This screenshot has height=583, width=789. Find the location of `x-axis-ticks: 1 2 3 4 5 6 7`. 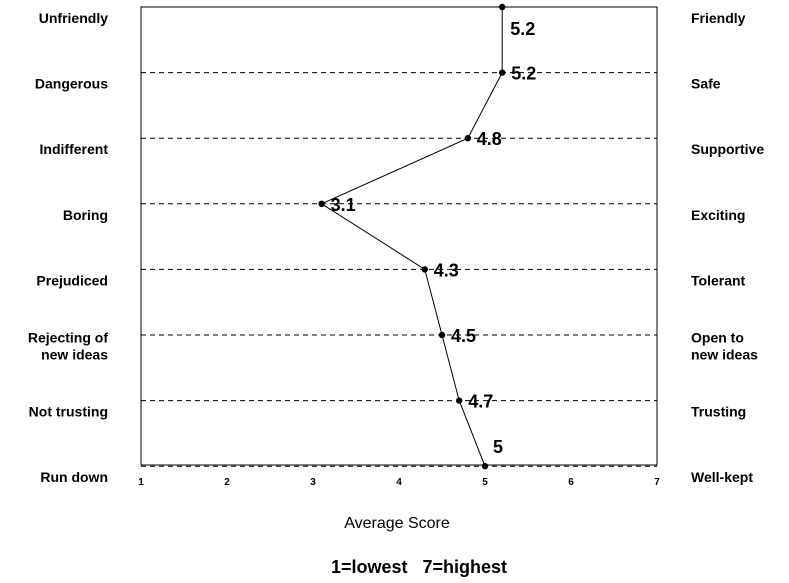

x-axis-ticks: 1 2 3 4 5 6 7 is located at coordinates (399, 482).